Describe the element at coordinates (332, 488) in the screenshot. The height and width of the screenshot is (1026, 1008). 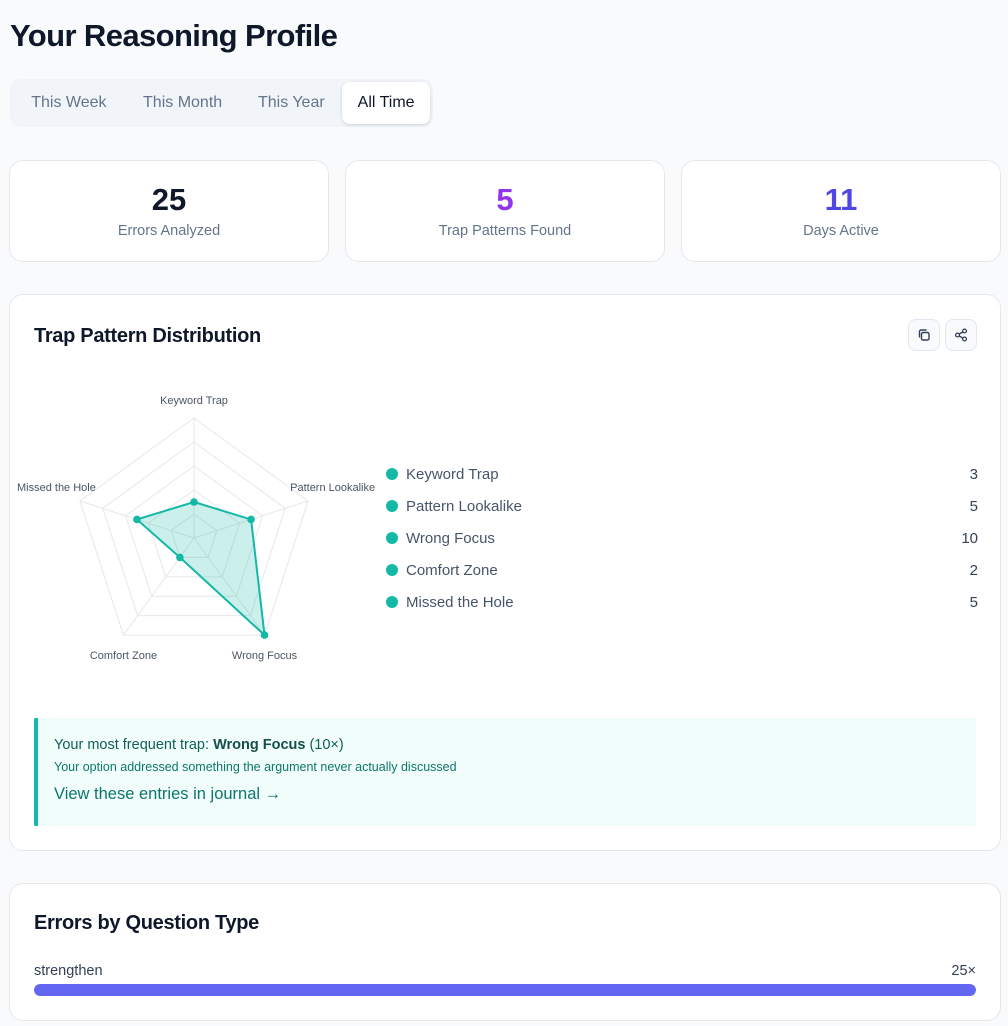
I see `radar-axis-label: Pattern Lookalike` at that location.